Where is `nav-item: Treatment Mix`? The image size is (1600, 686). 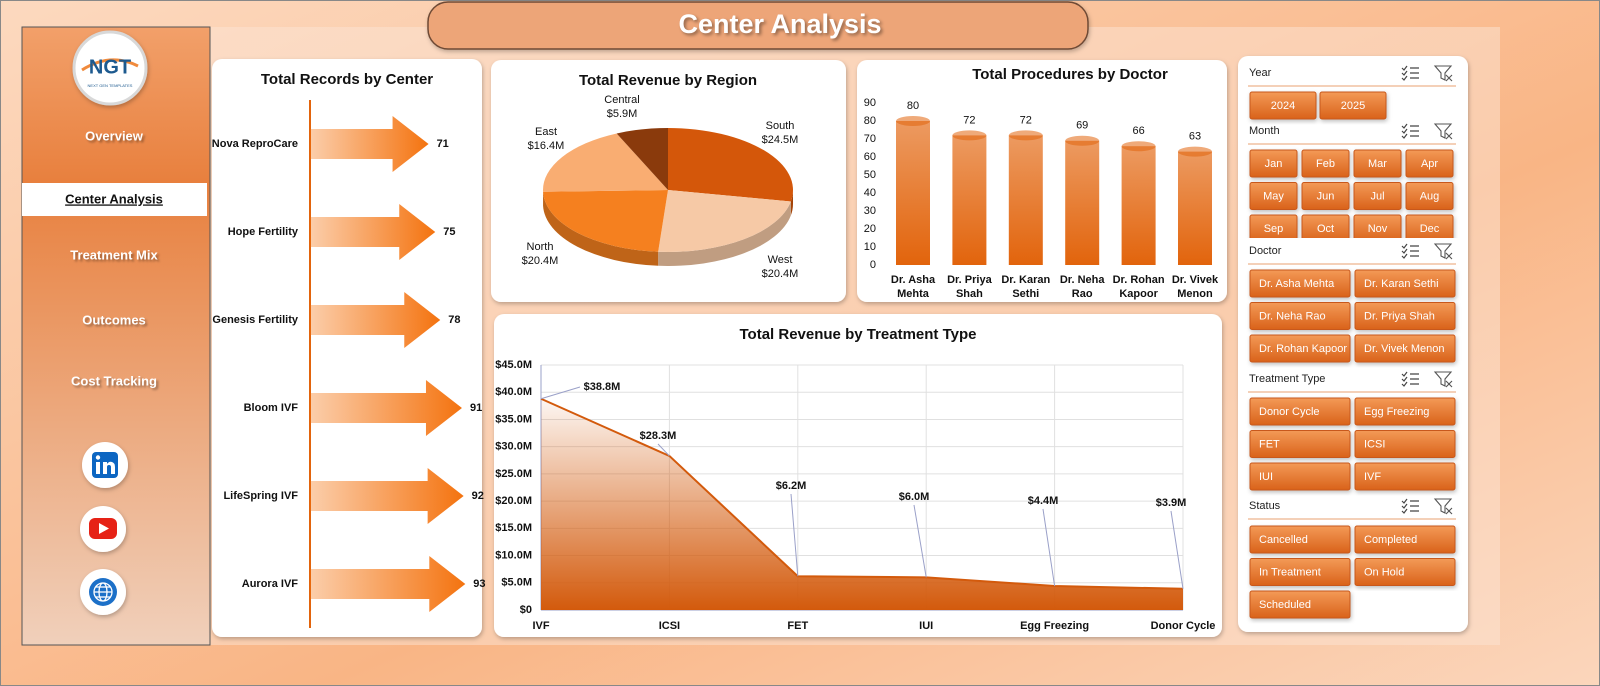
nav-item: Treatment Mix is located at coordinates (114, 254).